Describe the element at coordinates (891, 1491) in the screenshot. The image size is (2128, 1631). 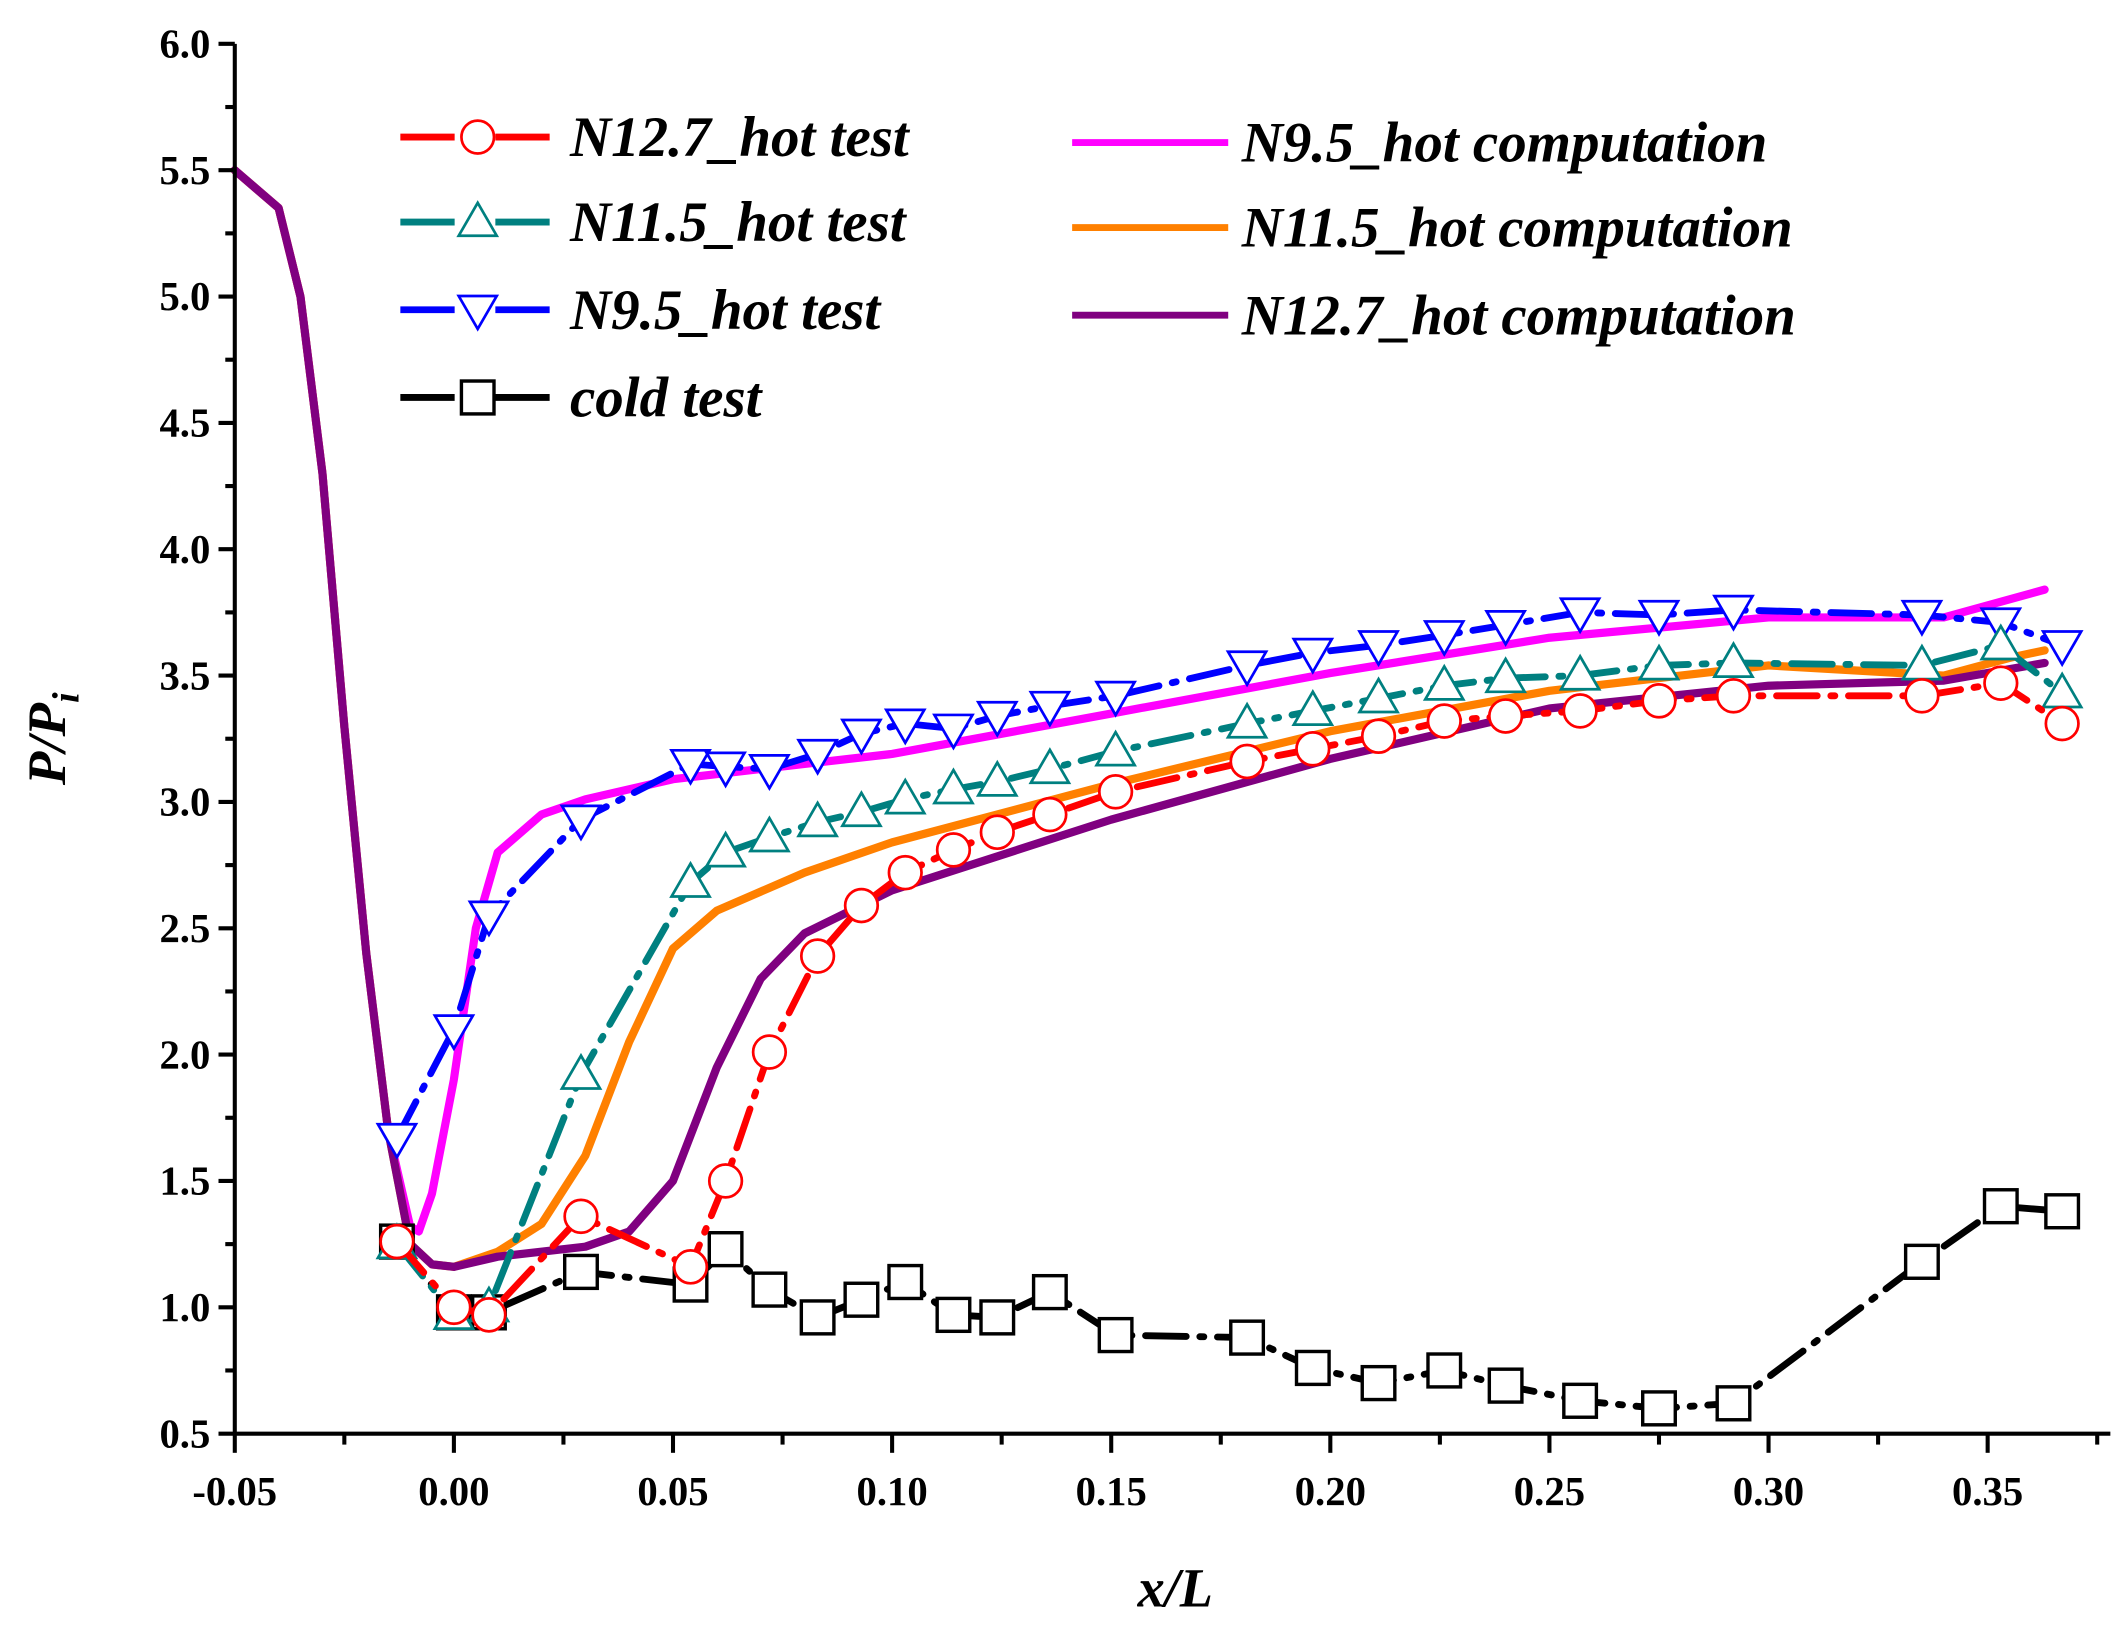
I see `x-tick-label: 0.10` at that location.